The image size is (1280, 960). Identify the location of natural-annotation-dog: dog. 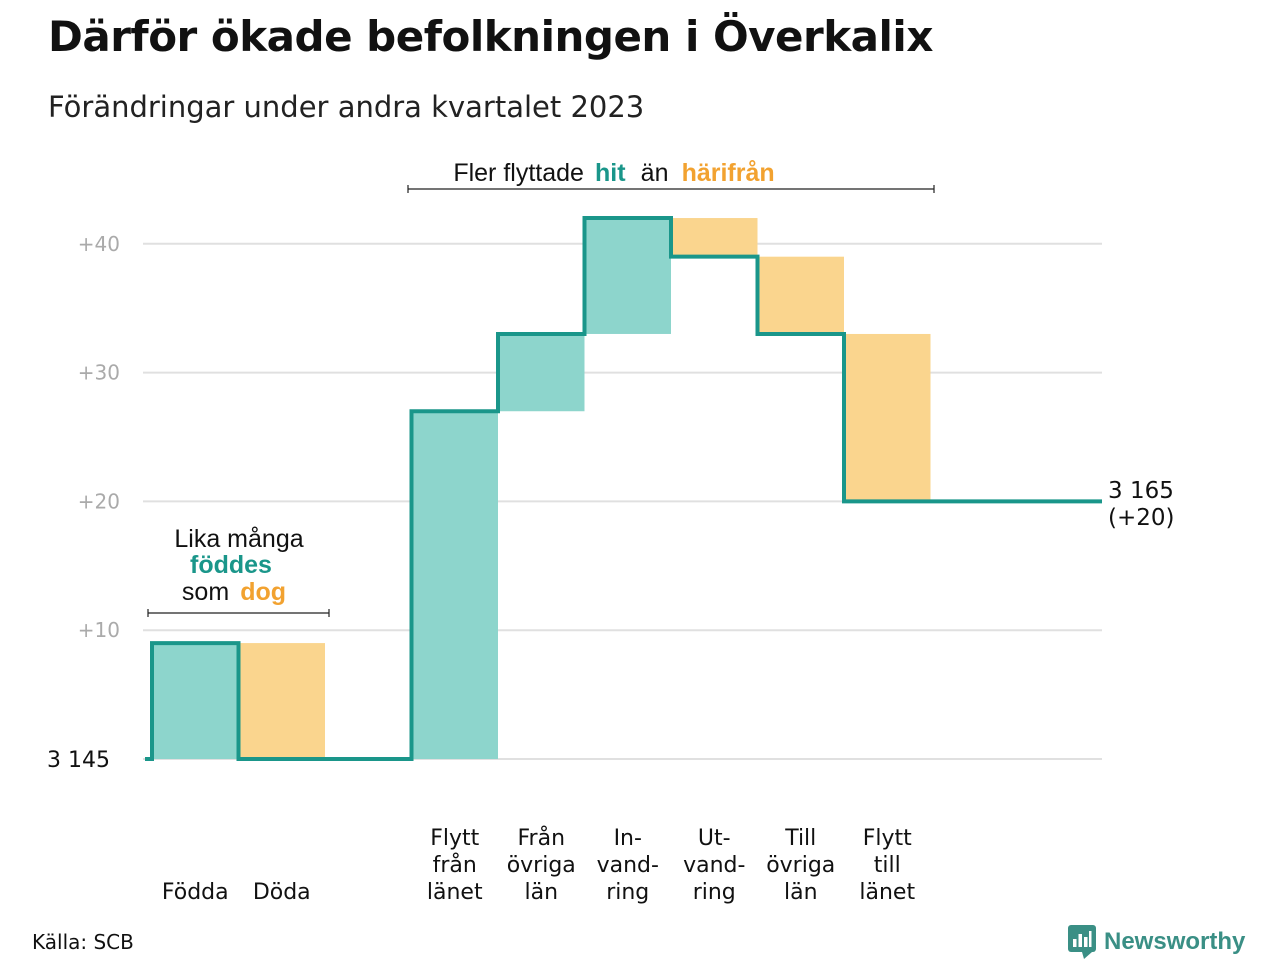
(263, 592).